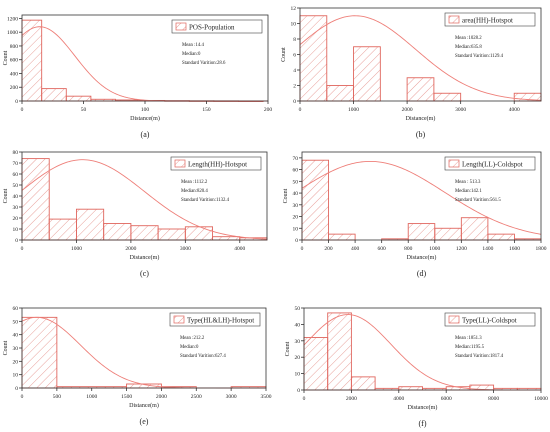  What do you see at coordinates (126, 397) in the screenshot?
I see `x-tick-label: 1500` at bounding box center [126, 397].